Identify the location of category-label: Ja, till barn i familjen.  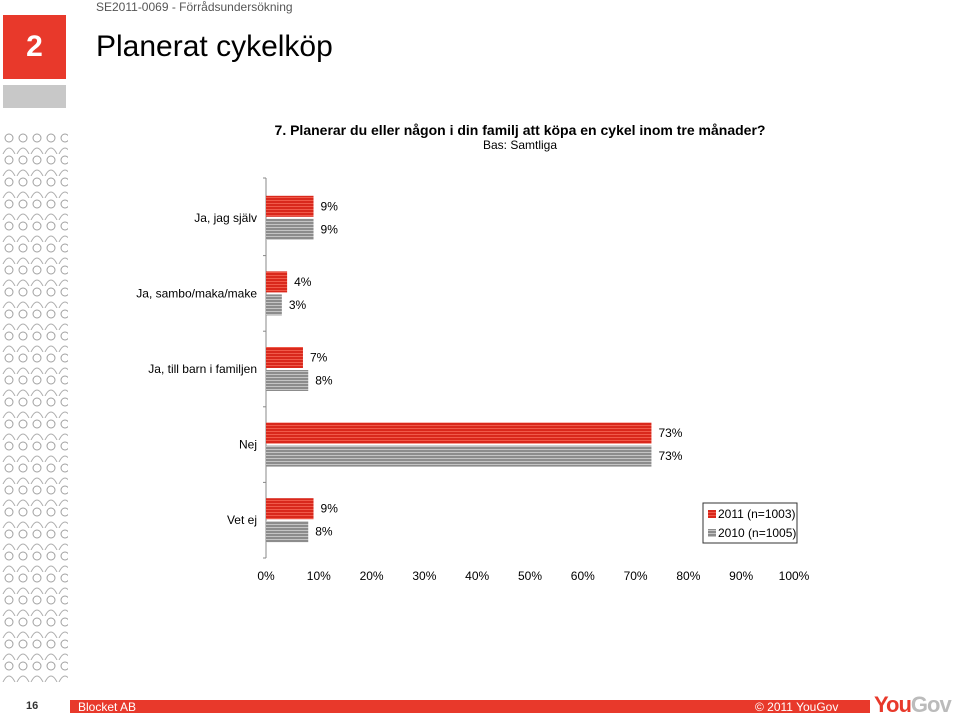
(202, 369).